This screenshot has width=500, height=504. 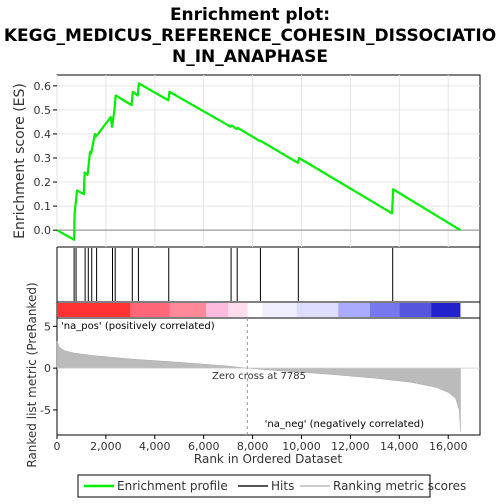 What do you see at coordinates (45, 410) in the screenshot?
I see `metric-y-tick-label: -5` at bounding box center [45, 410].